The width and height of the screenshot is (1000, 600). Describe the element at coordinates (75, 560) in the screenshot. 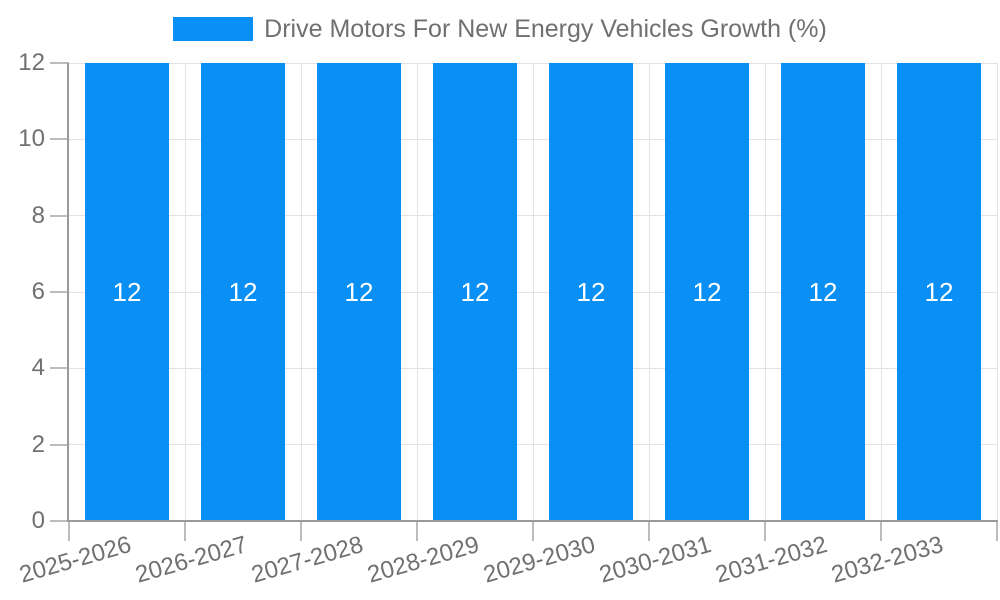

I see `x-axis-label: 2025-2026` at that location.